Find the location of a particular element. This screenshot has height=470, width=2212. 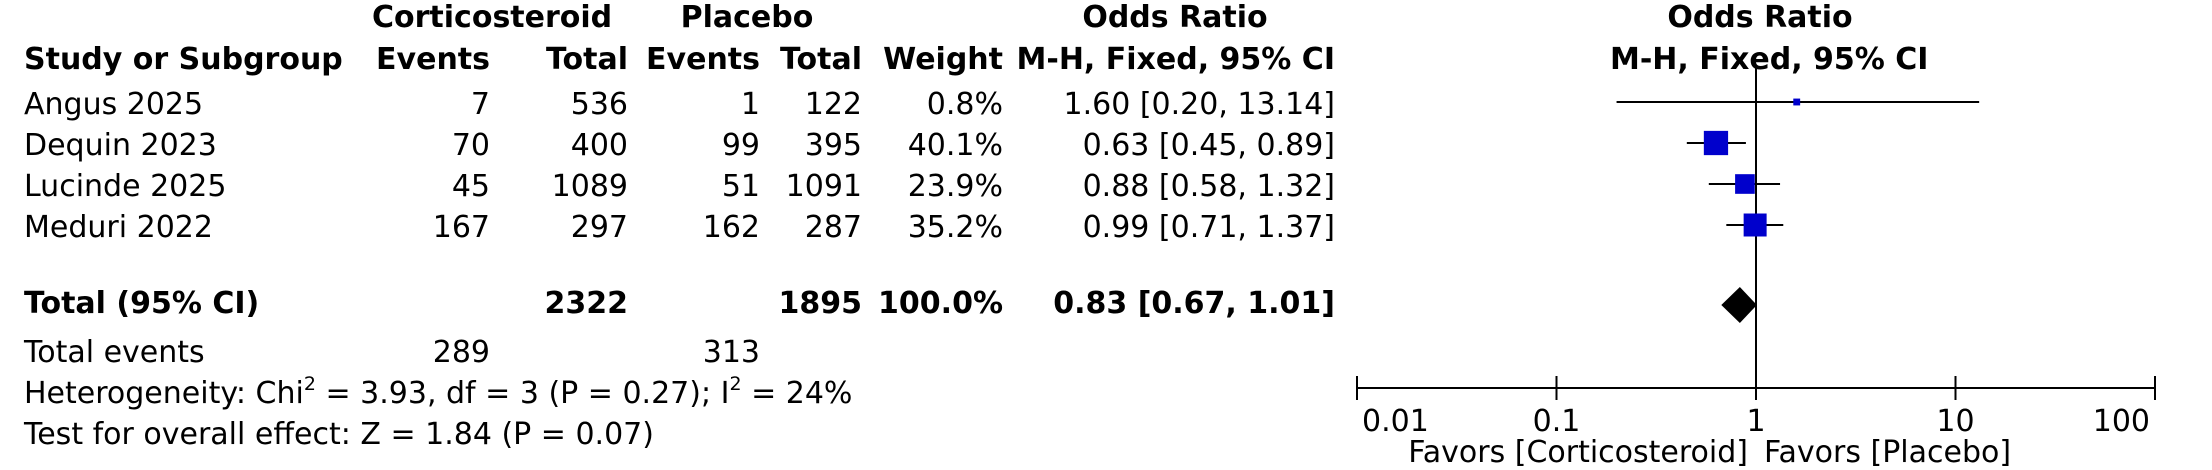

weight-header: Weight is located at coordinates (943, 59).